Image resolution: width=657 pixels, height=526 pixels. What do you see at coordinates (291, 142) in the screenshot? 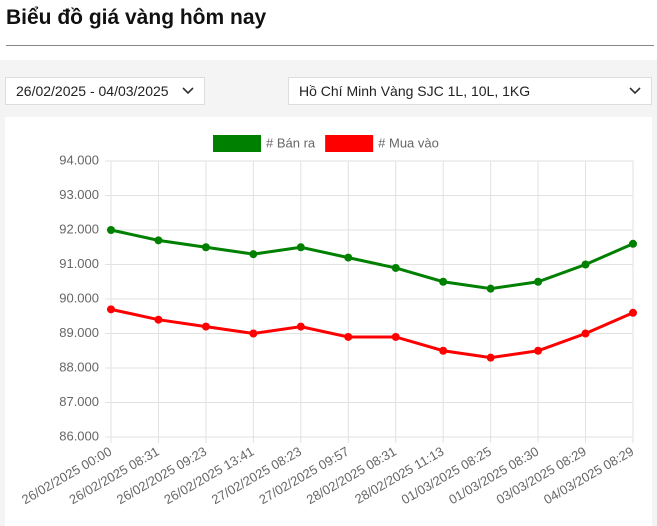
I see `legend-label: # Bán ra` at bounding box center [291, 142].